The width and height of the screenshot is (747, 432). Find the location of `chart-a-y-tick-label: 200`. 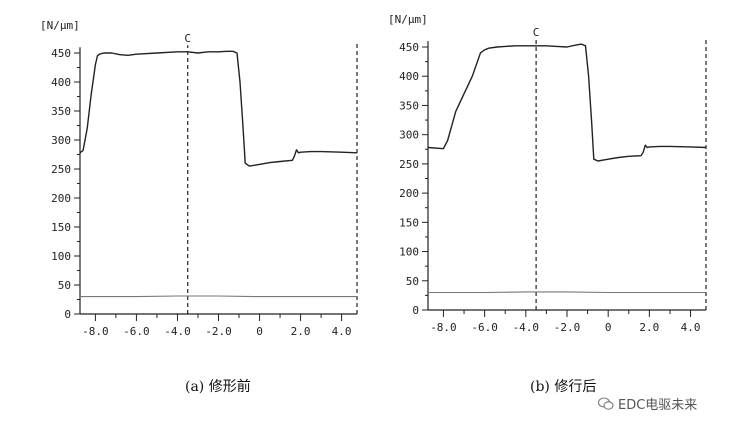

chart-a-y-tick-label: 200 is located at coordinates (61, 198).